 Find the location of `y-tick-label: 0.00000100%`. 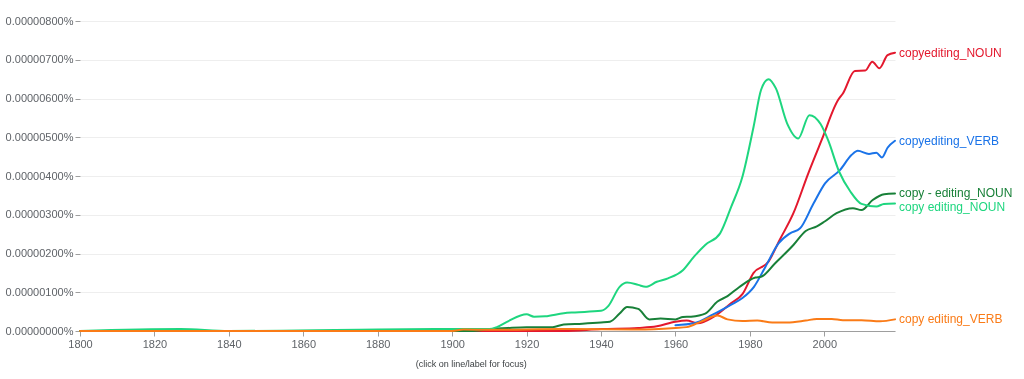

y-tick-label: 0.00000100% is located at coordinates (39, 291).